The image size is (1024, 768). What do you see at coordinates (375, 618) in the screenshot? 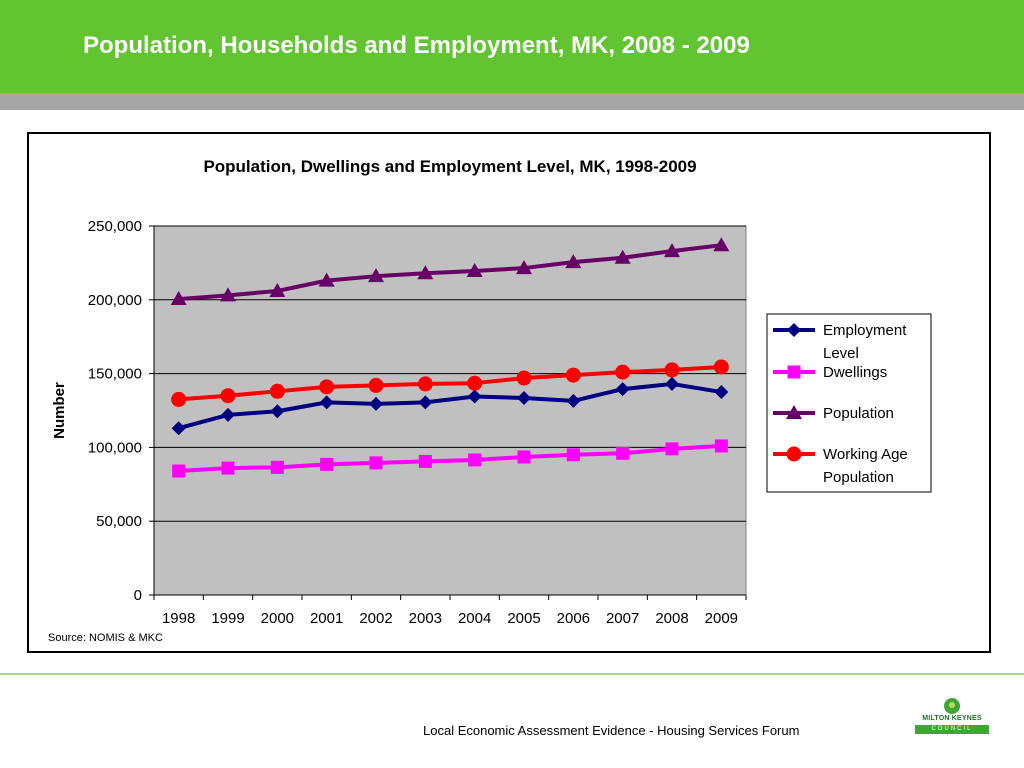
I see `x-tick-label: 2002` at bounding box center [375, 618].